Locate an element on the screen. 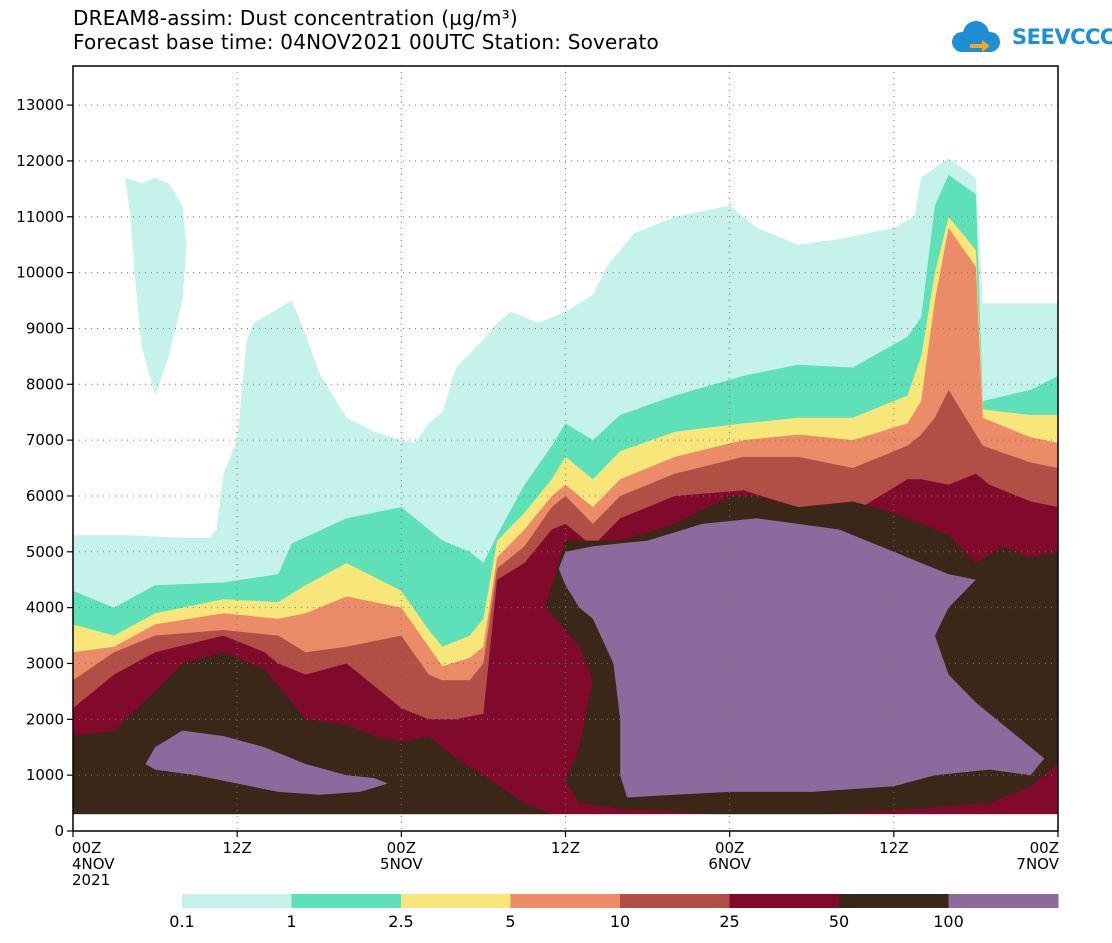 This screenshot has width=1112, height=943. chart-title: DREAM8-assim: Dust concentration (µg/m³) is located at coordinates (295, 18).